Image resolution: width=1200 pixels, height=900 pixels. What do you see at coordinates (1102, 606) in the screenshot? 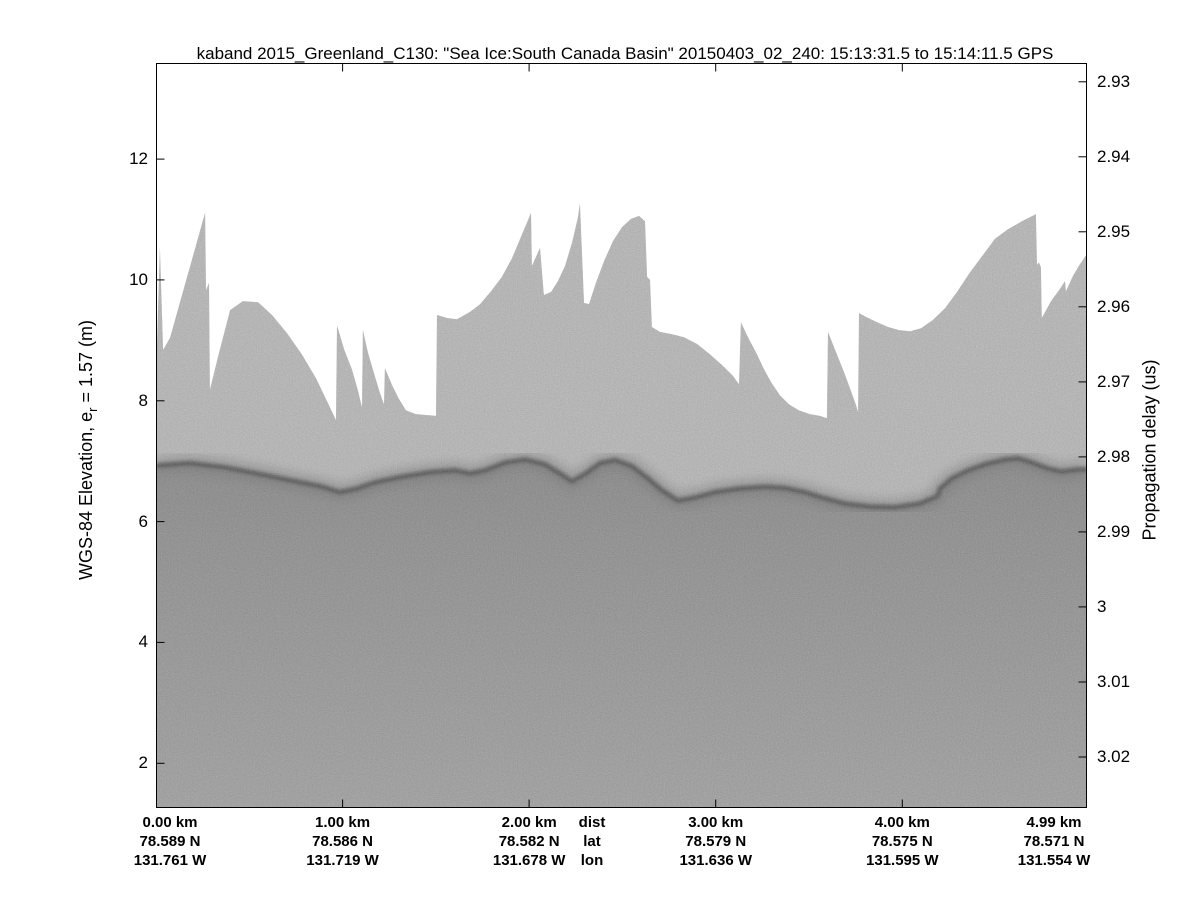
I see `right-tick-label: 3` at bounding box center [1102, 606].